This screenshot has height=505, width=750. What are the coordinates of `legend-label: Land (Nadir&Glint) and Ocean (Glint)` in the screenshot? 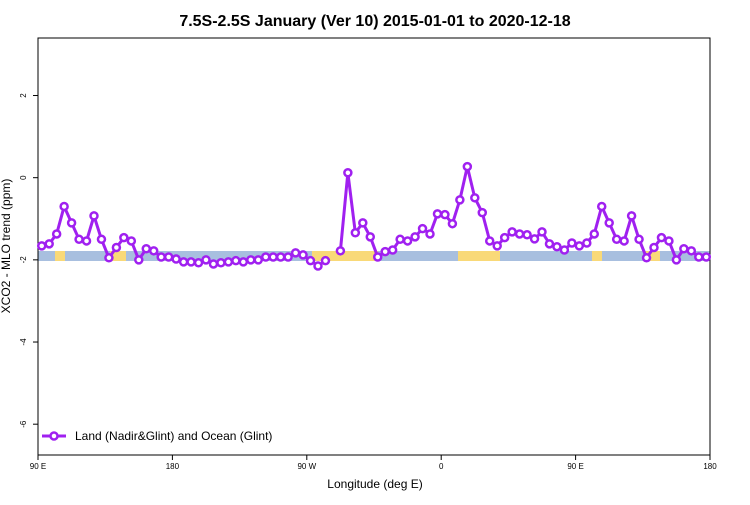 It's located at (173, 436).